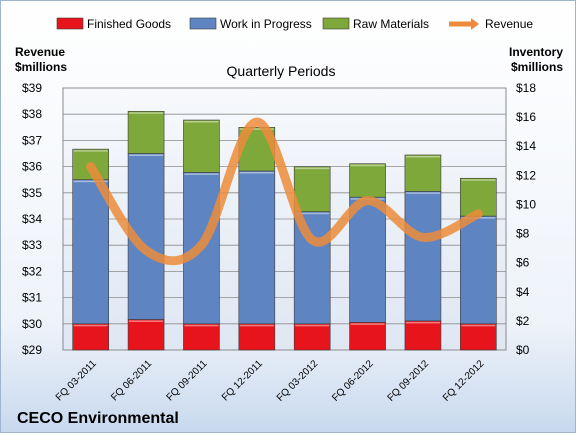  Describe the element at coordinates (203, 23) in the screenshot. I see `legend-swatch-work-in-progress` at that location.